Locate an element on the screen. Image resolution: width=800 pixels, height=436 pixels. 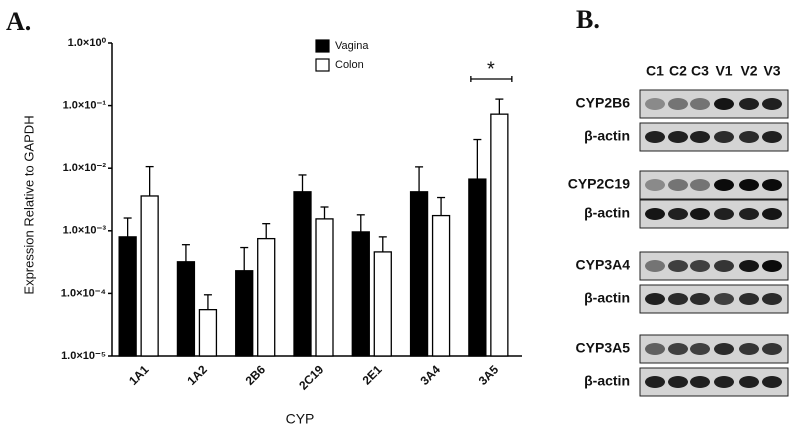
x-tick-label: 1A2 is located at coordinates (197, 375).